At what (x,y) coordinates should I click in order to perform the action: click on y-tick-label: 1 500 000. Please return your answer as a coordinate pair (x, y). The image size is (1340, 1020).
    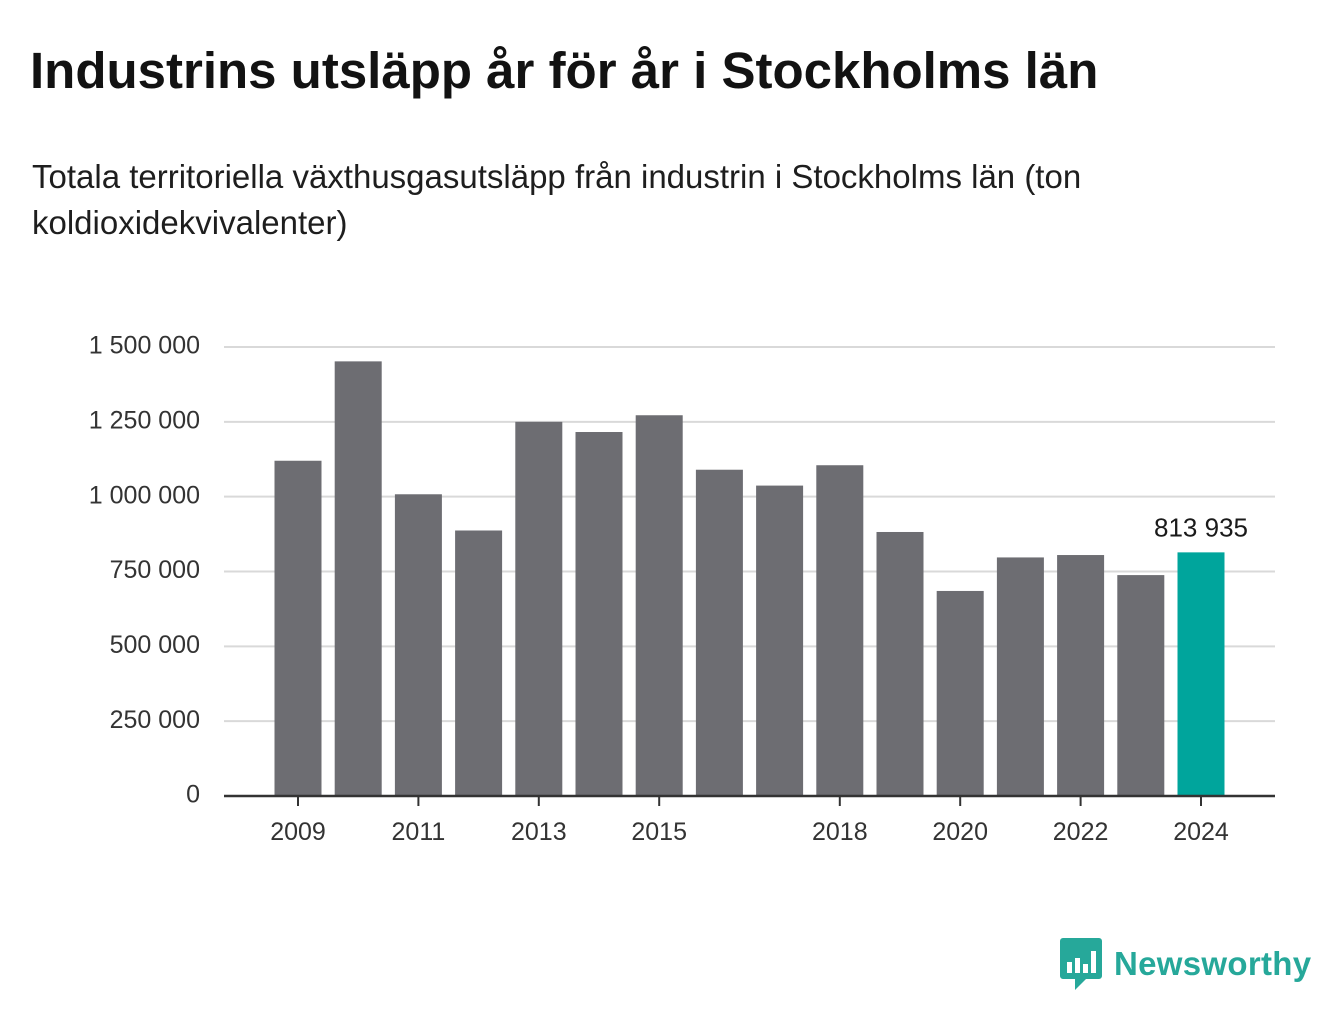
    Looking at the image, I should click on (144, 346).